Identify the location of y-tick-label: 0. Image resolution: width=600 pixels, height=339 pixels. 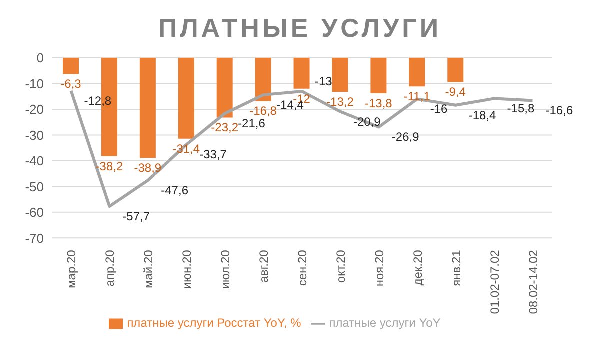
(40, 58).